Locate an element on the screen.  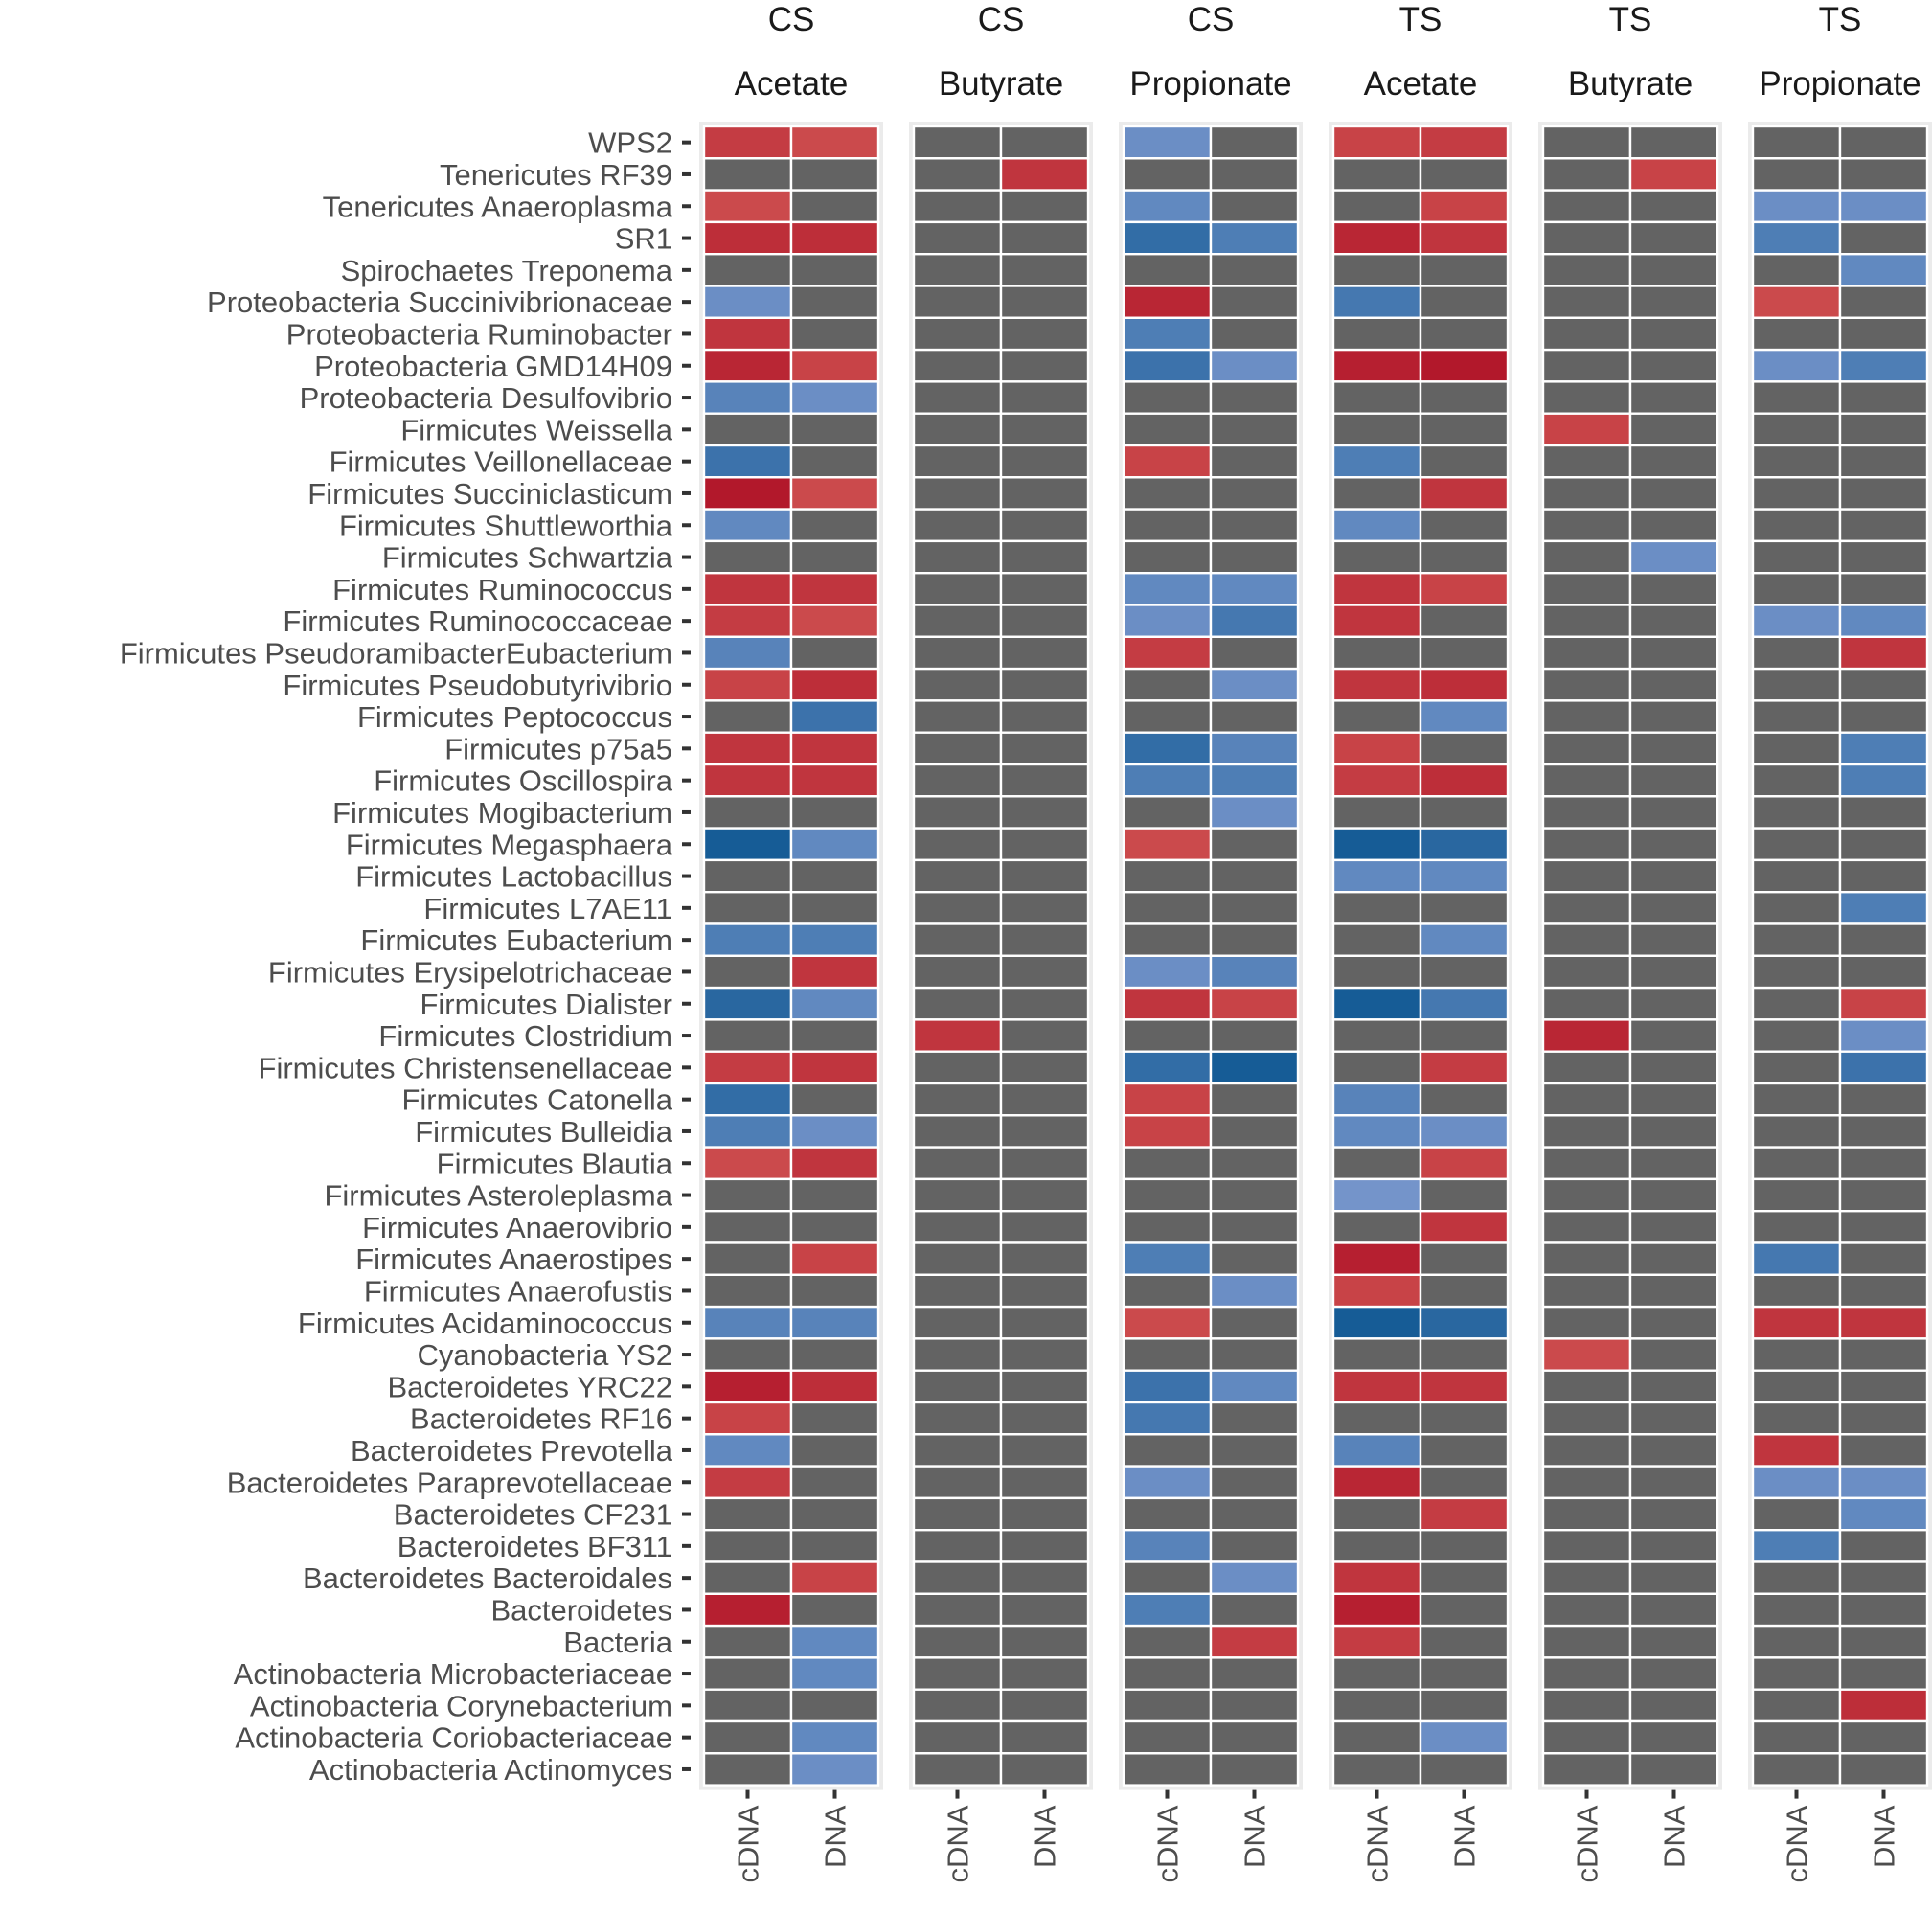
row-label: WPS2 is located at coordinates (630, 143).